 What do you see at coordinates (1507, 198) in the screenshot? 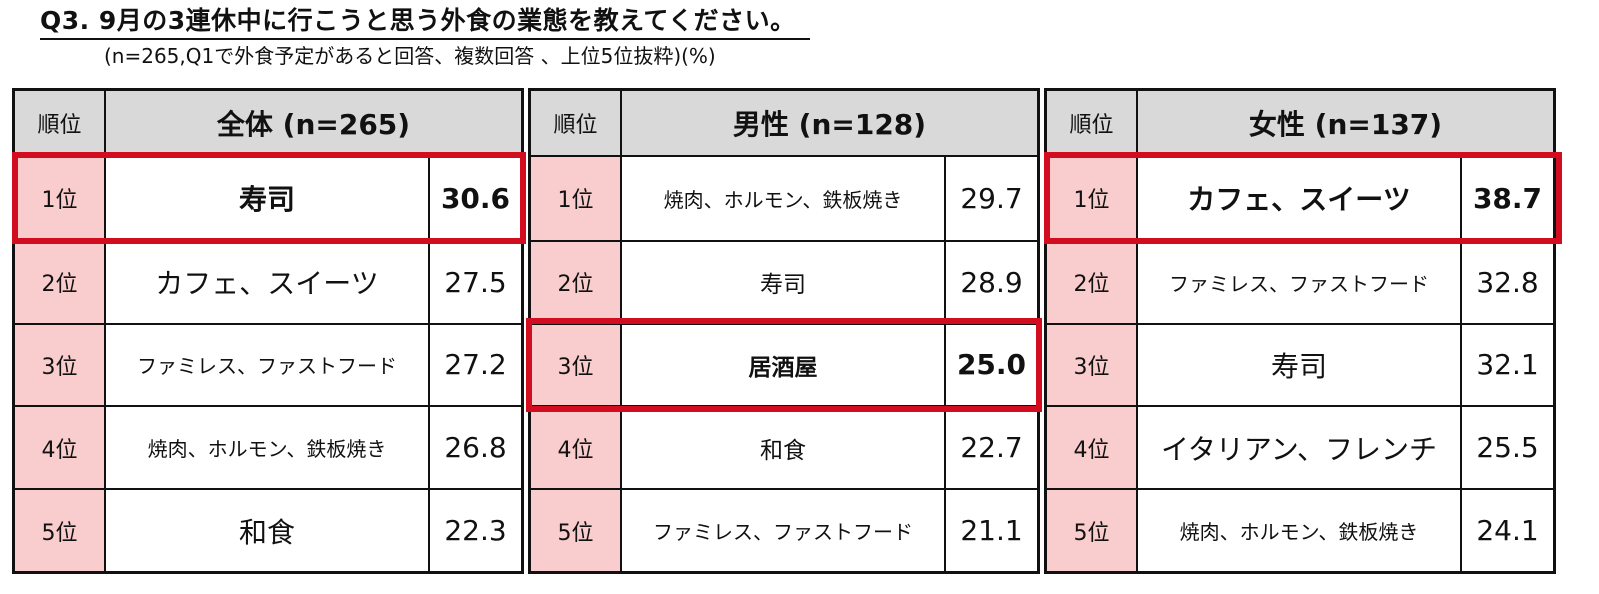
I see `value-cell: 38.7` at bounding box center [1507, 198].